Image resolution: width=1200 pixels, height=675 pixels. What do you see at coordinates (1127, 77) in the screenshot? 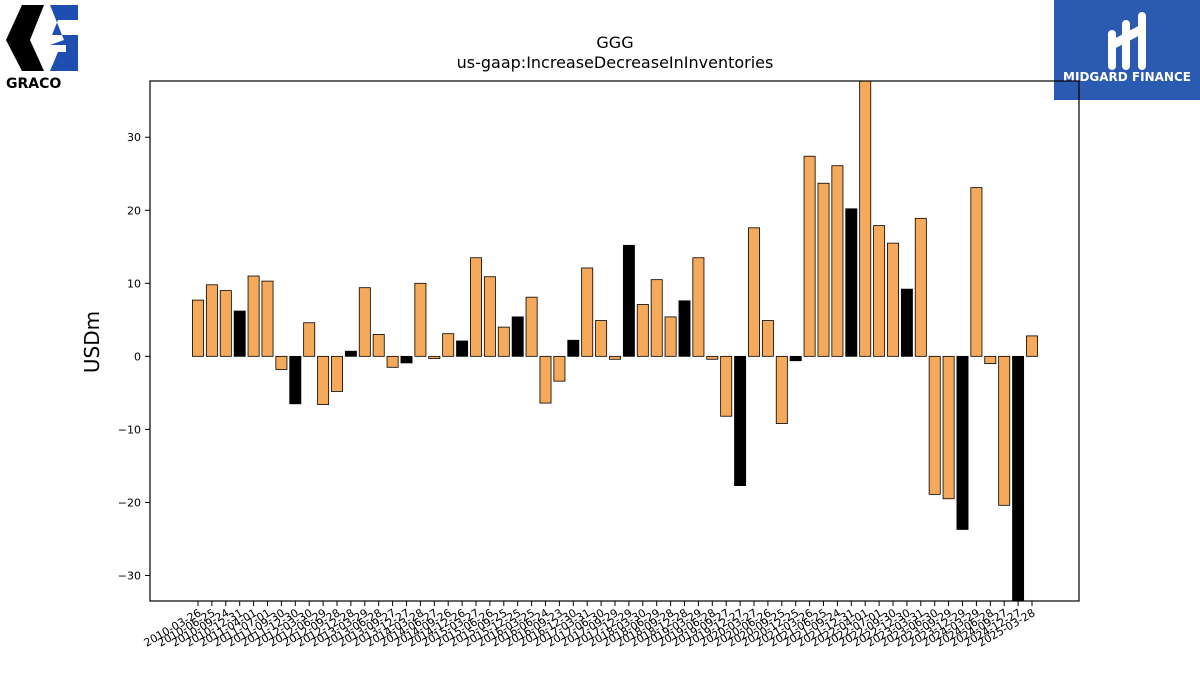
I see `midgard-logo-text: MIDGARD FINANCE` at bounding box center [1127, 77].